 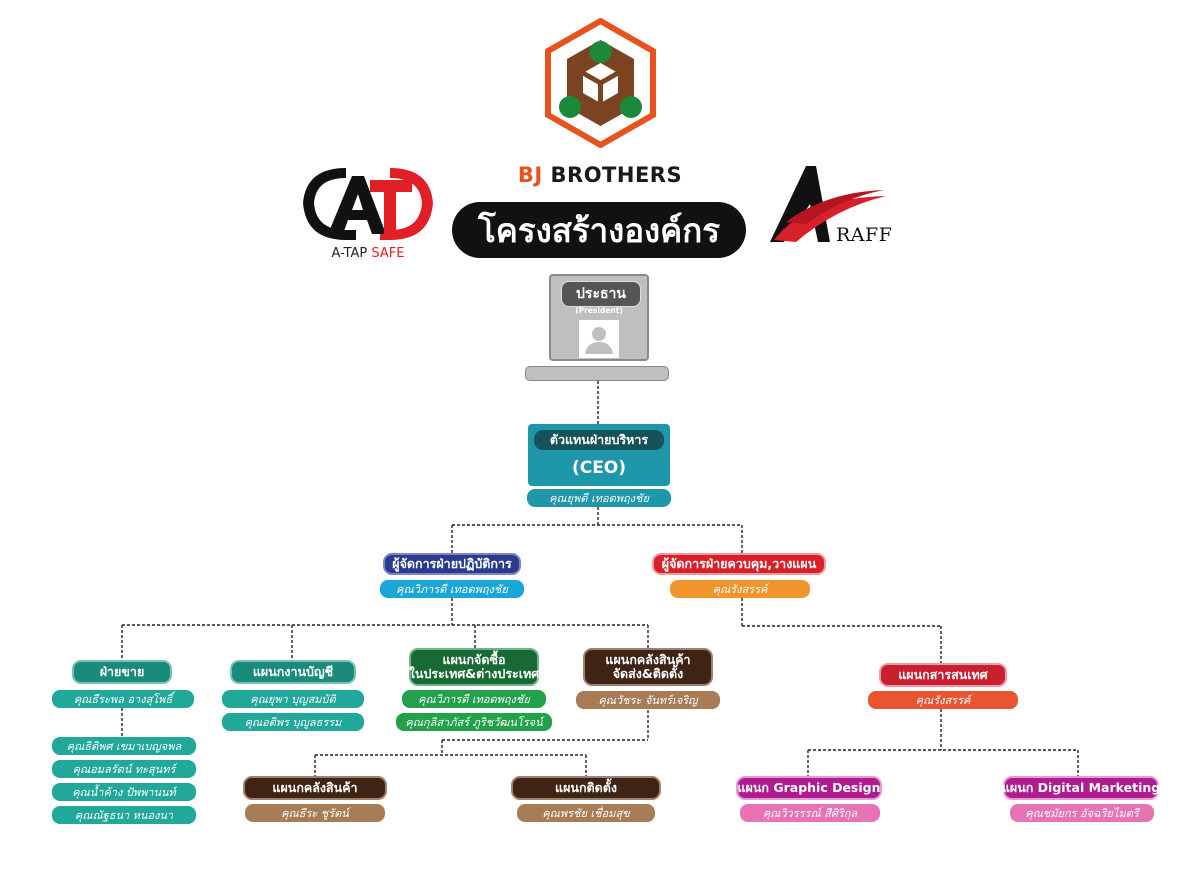 What do you see at coordinates (474, 722) in the screenshot?
I see `purchasing-staff-2: คุณกุลิสาภัสร์ ภูริชวัฒนโรจน์` at bounding box center [474, 722].